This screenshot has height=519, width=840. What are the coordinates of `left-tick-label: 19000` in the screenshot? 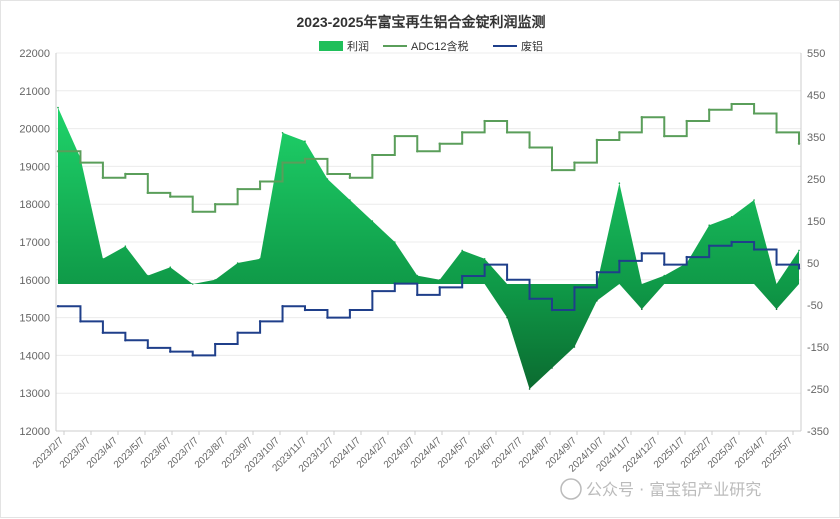 It's located at (34, 167).